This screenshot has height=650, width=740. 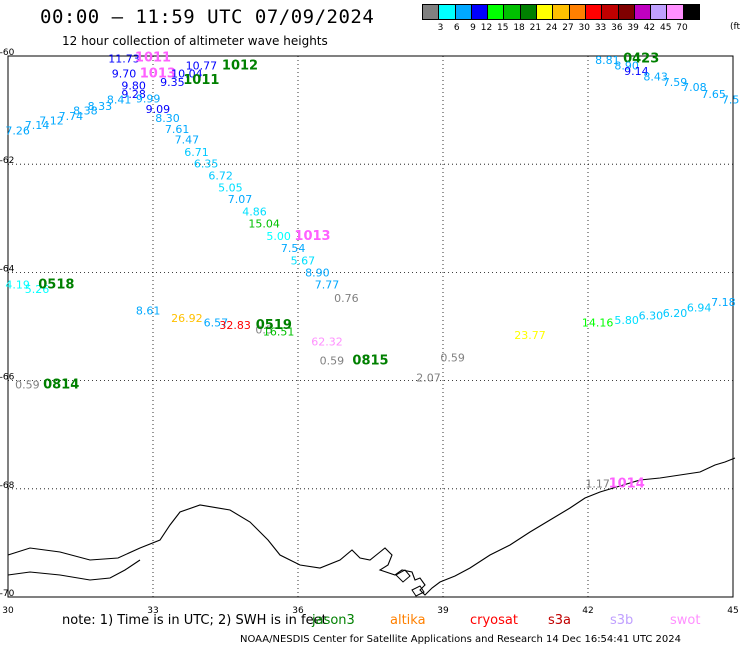 I want to click on colorbar-label: 18, so click(x=519, y=28).